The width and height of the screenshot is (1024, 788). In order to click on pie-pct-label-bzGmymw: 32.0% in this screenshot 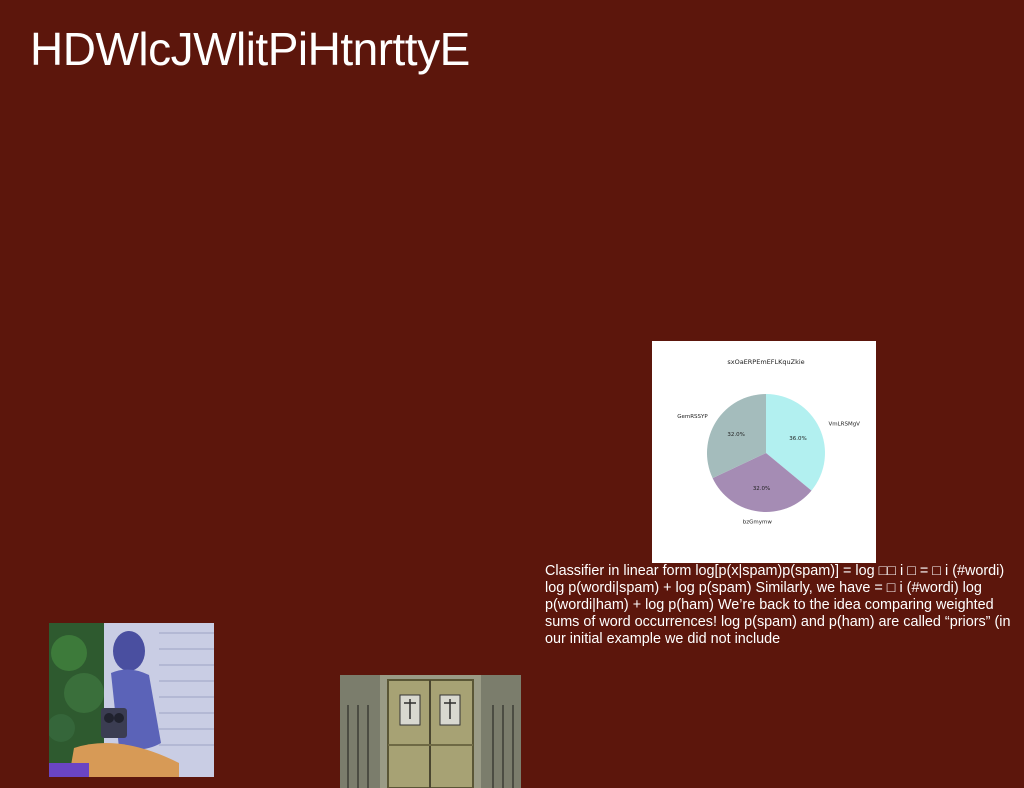, I will do `click(761, 489)`.